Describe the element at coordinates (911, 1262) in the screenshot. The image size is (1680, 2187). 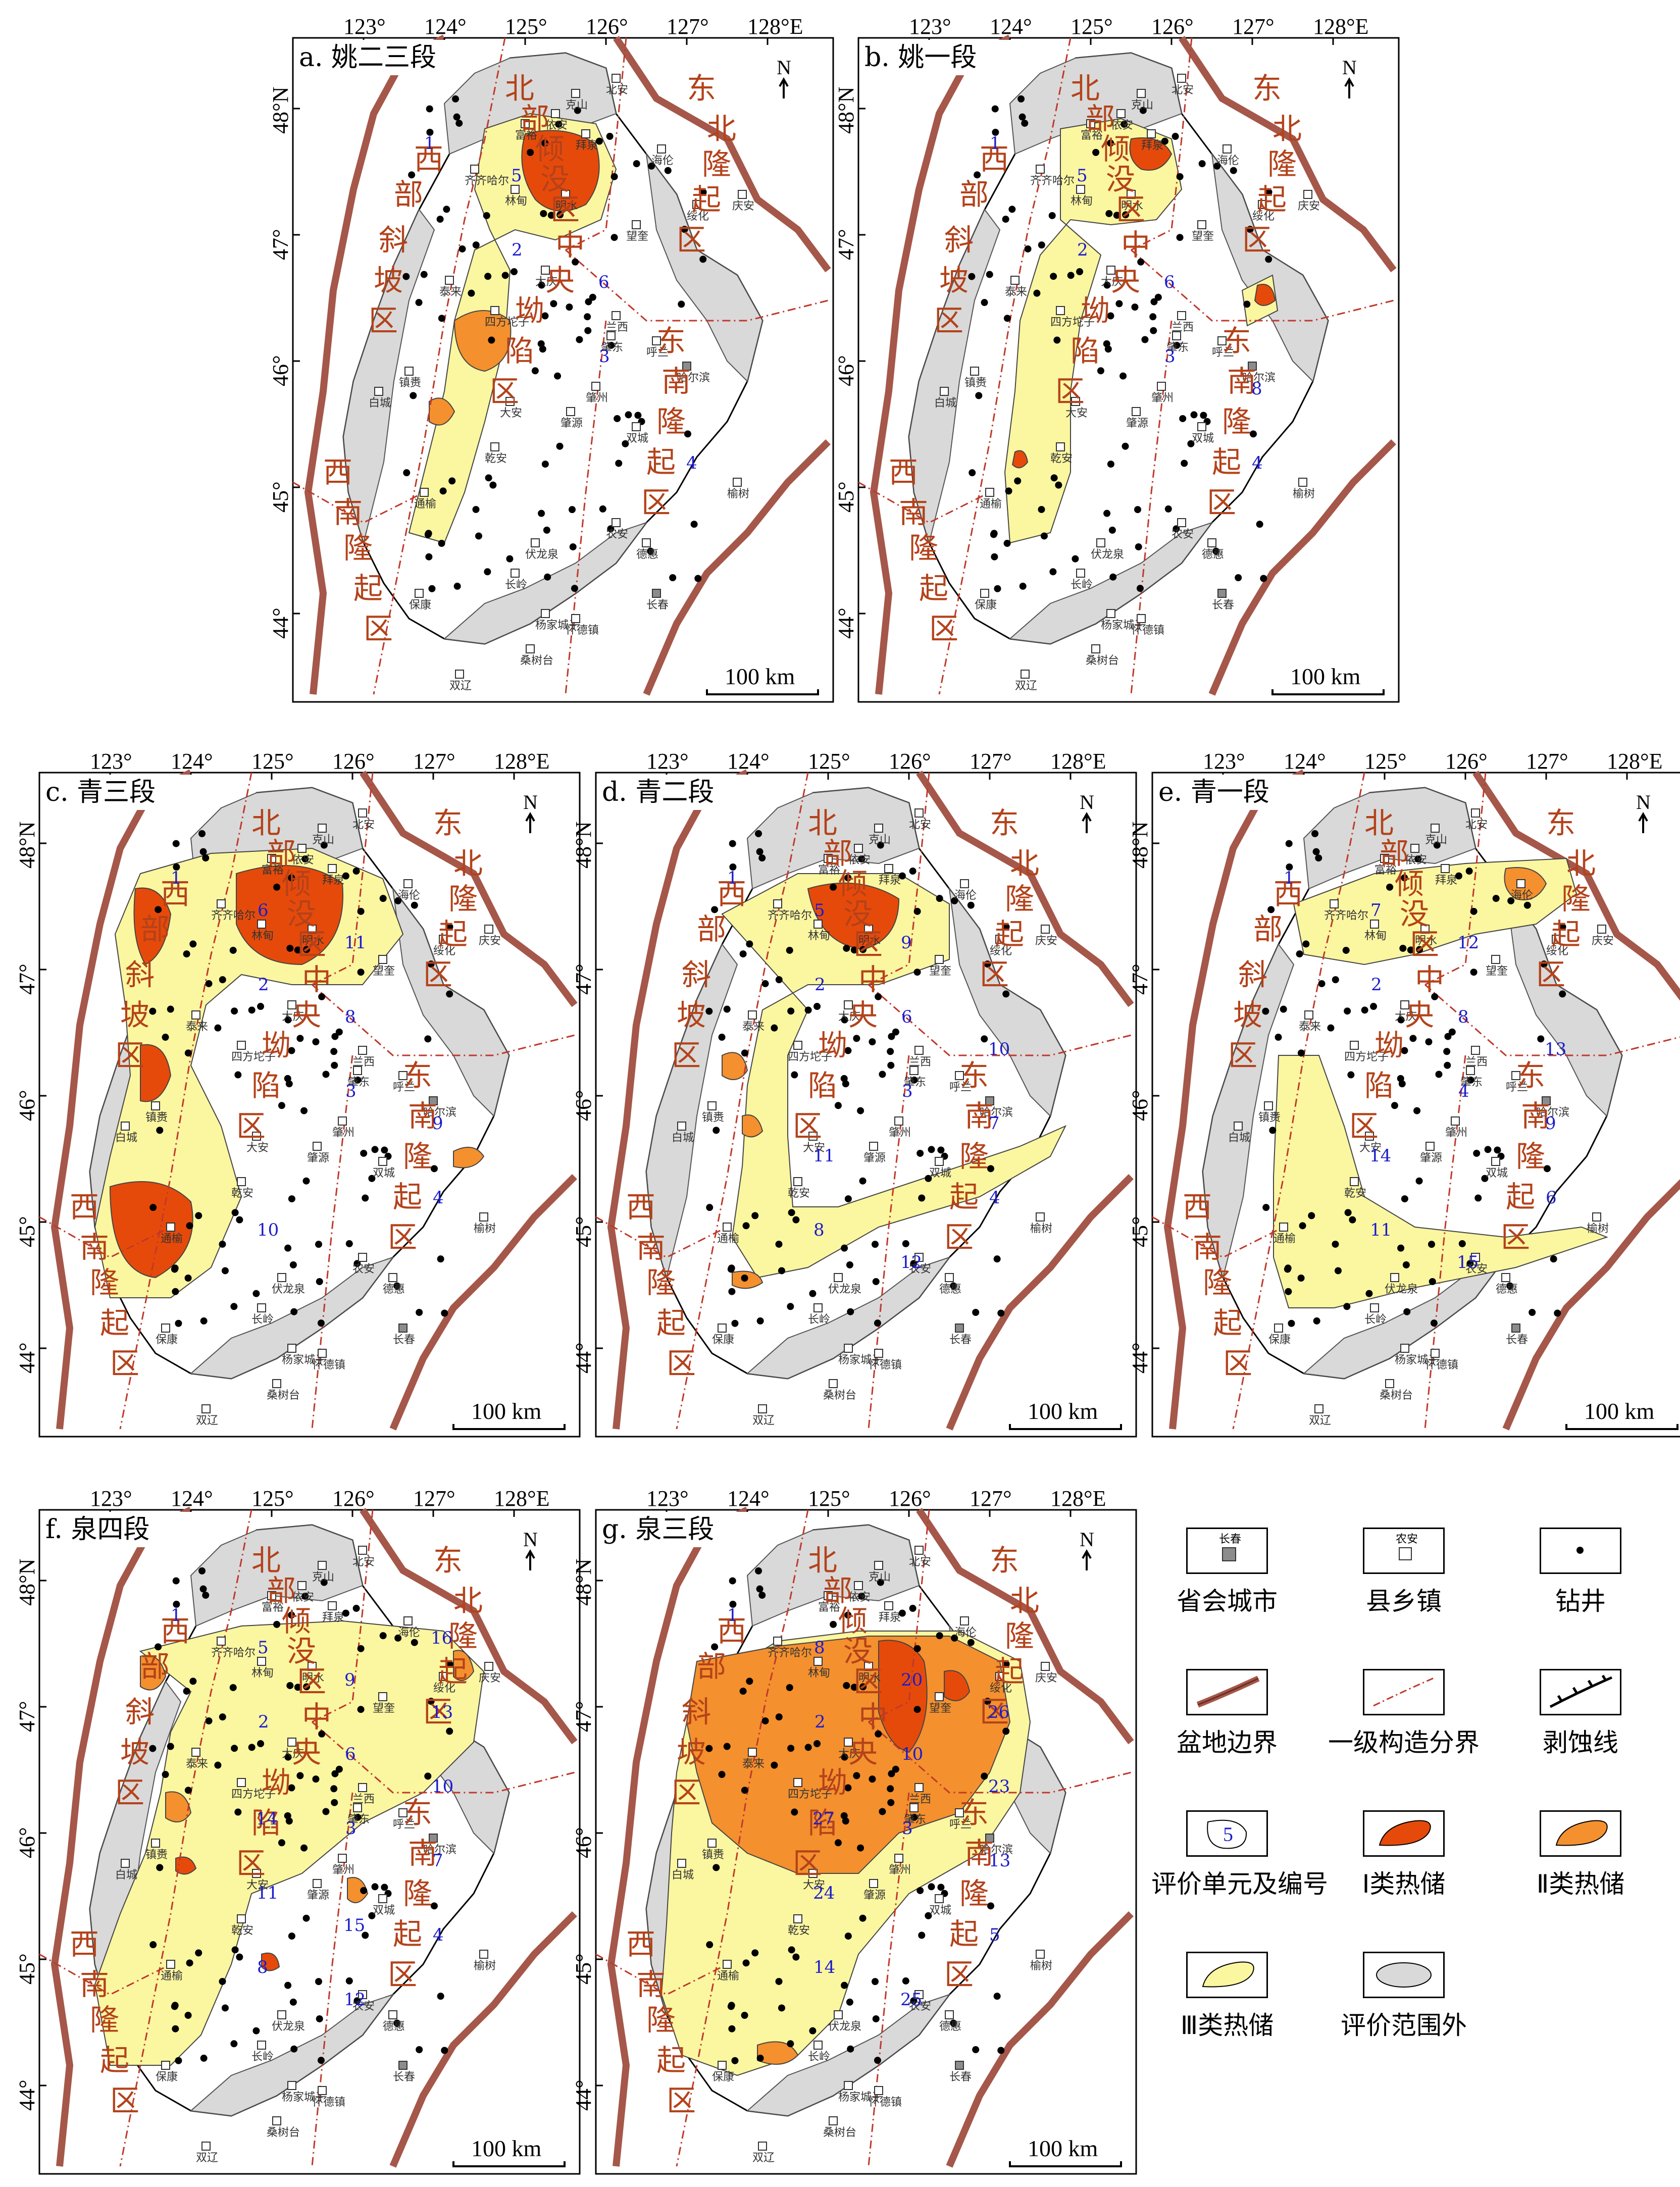
I see `evaluation-unit-number: 12` at that location.